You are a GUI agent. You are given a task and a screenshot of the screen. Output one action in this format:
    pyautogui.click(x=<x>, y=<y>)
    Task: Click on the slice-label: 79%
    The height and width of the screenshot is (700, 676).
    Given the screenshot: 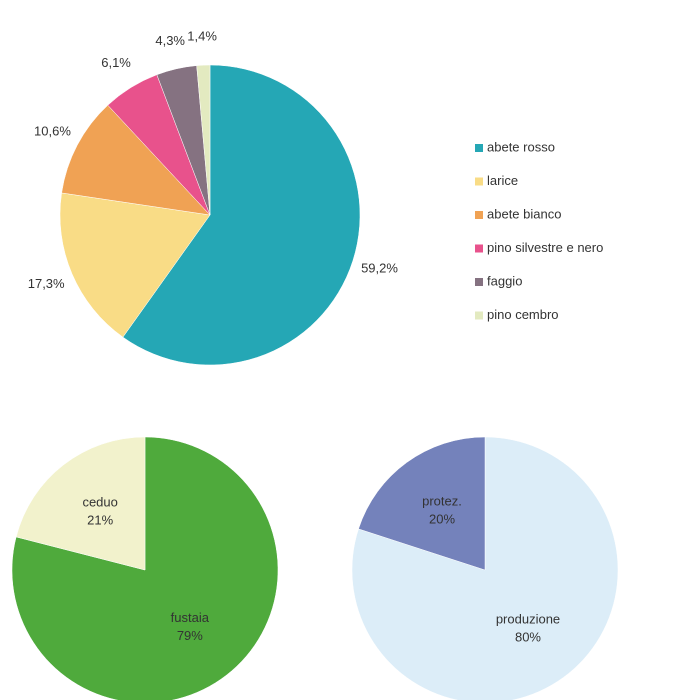 What is the action you would take?
    pyautogui.click(x=190, y=635)
    